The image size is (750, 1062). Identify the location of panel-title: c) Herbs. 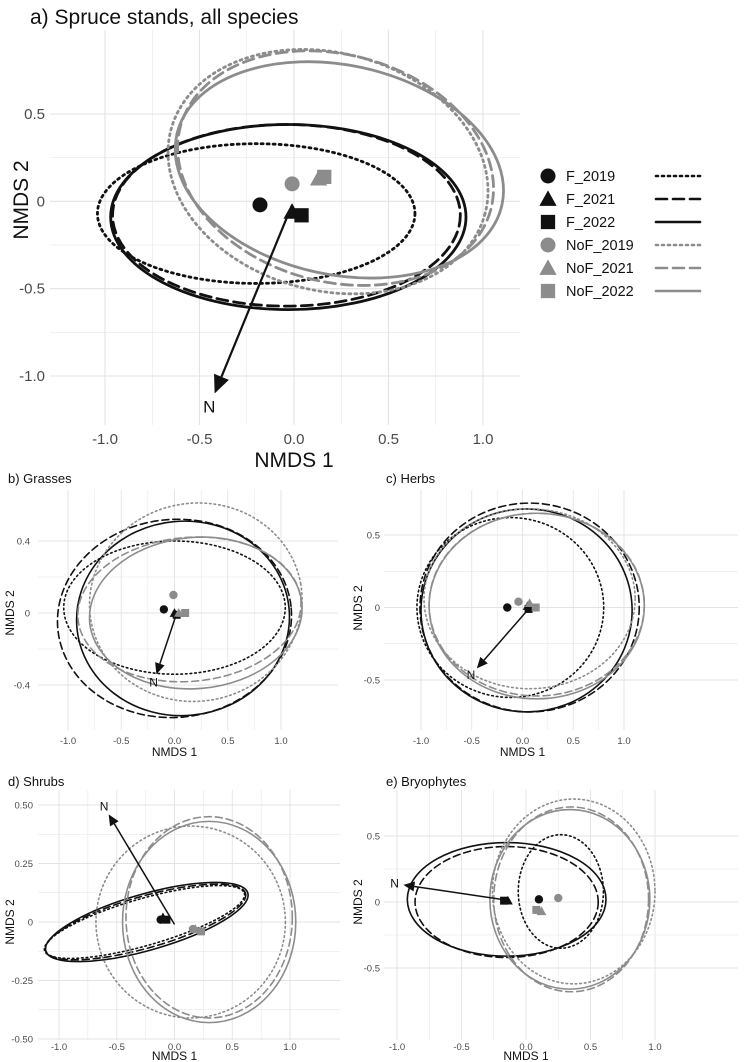
(411, 478).